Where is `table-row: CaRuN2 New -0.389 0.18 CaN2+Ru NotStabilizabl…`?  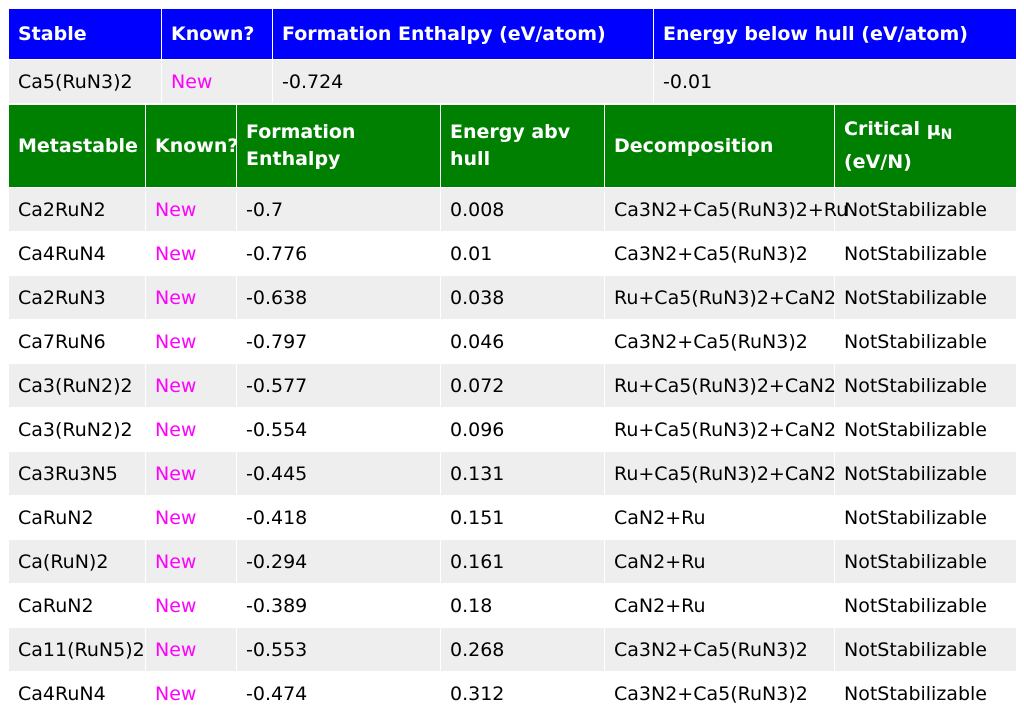
table-row: CaRuN2 New -0.389 0.18 CaN2+Ru NotStabilizabl… is located at coordinates (512, 605).